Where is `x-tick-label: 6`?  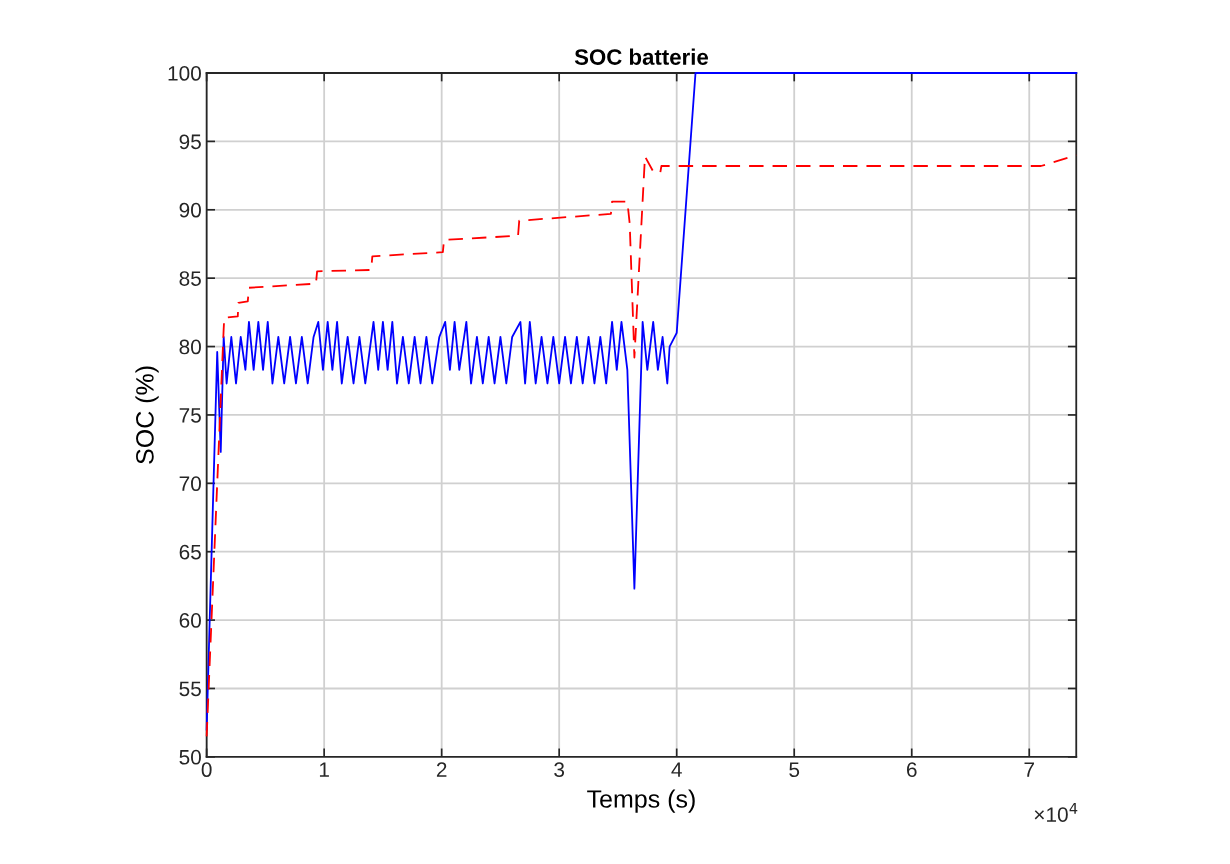
x-tick-label: 6 is located at coordinates (911, 770).